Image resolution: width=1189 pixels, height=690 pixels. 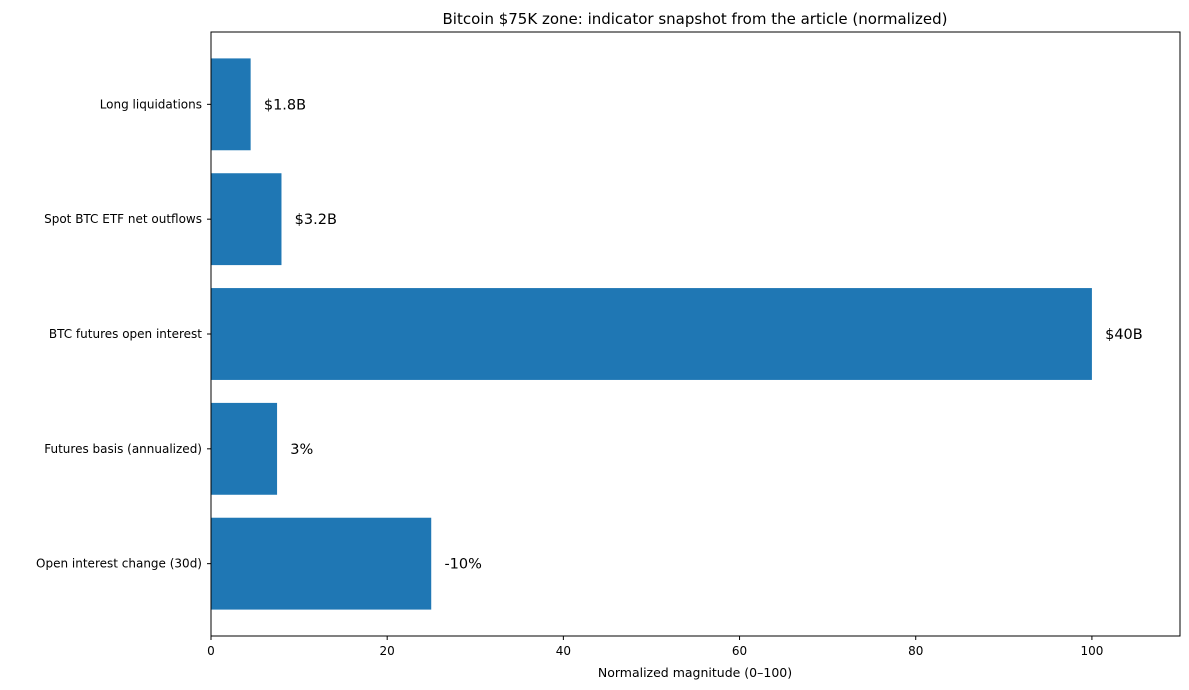 I want to click on x-tick-label: 20, so click(x=387, y=651).